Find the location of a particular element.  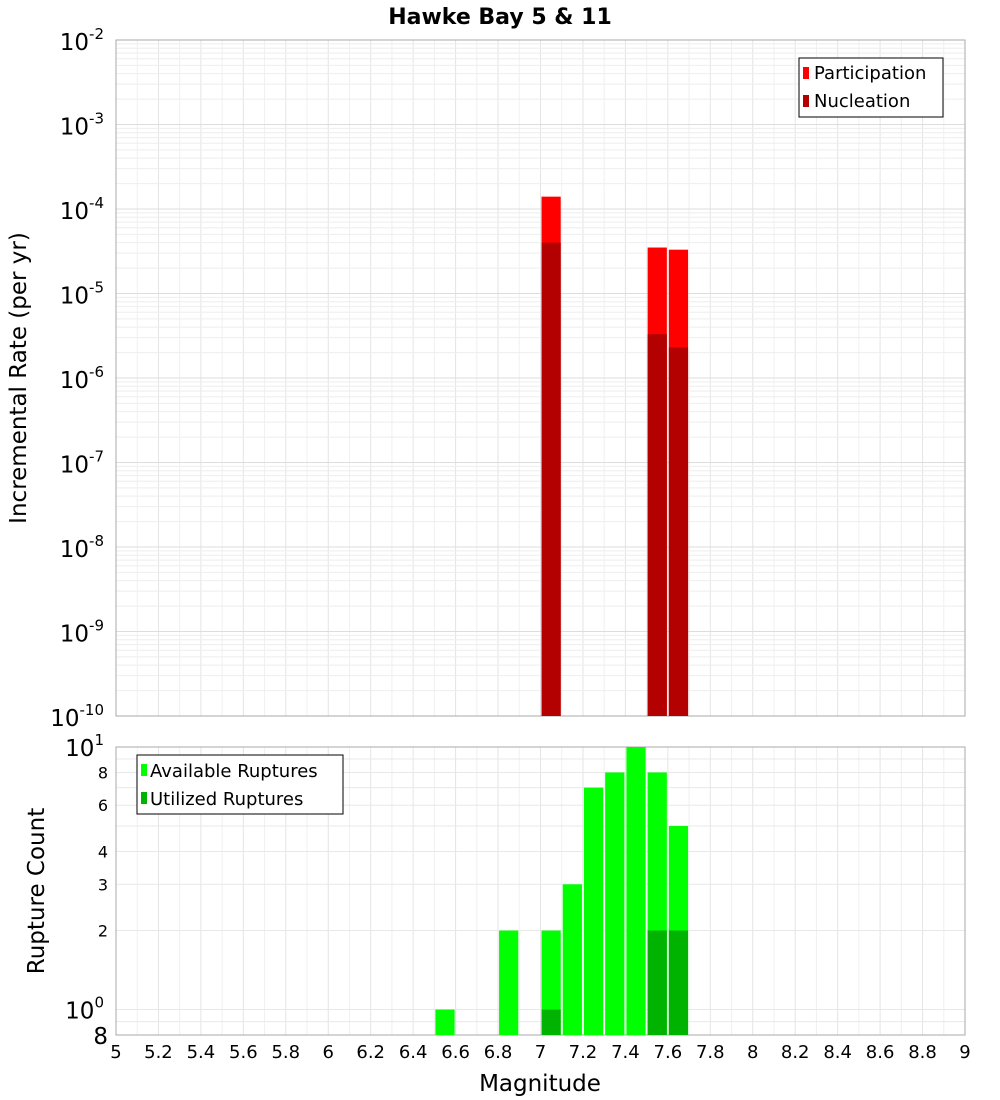

x-tick-label: 8.2 is located at coordinates (795, 1052).